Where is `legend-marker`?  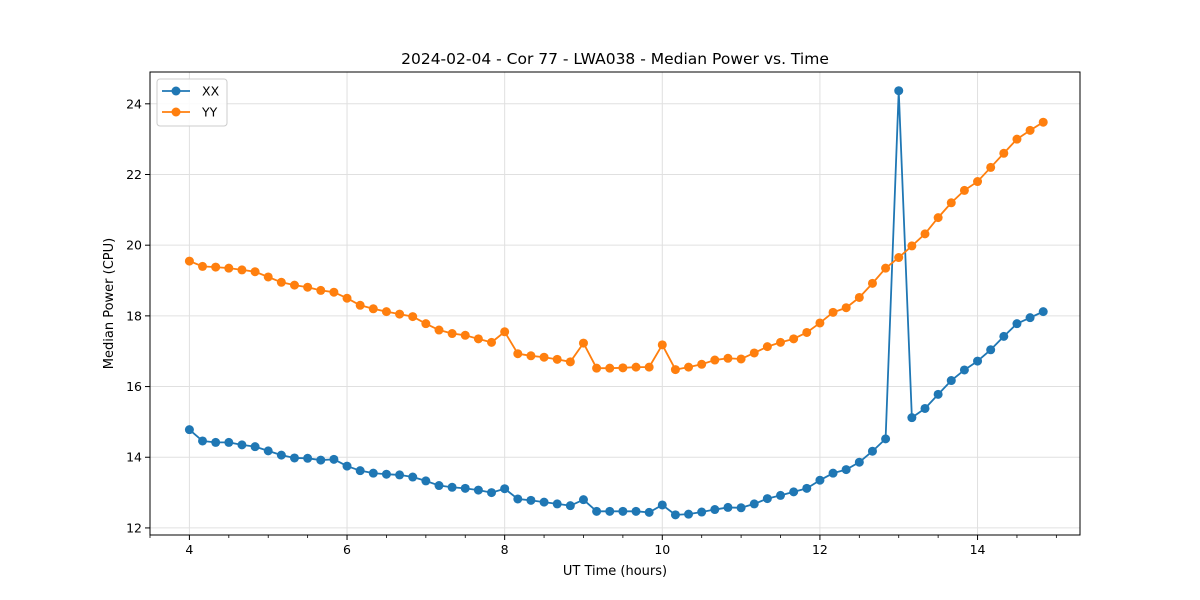
legend-marker is located at coordinates (176, 112).